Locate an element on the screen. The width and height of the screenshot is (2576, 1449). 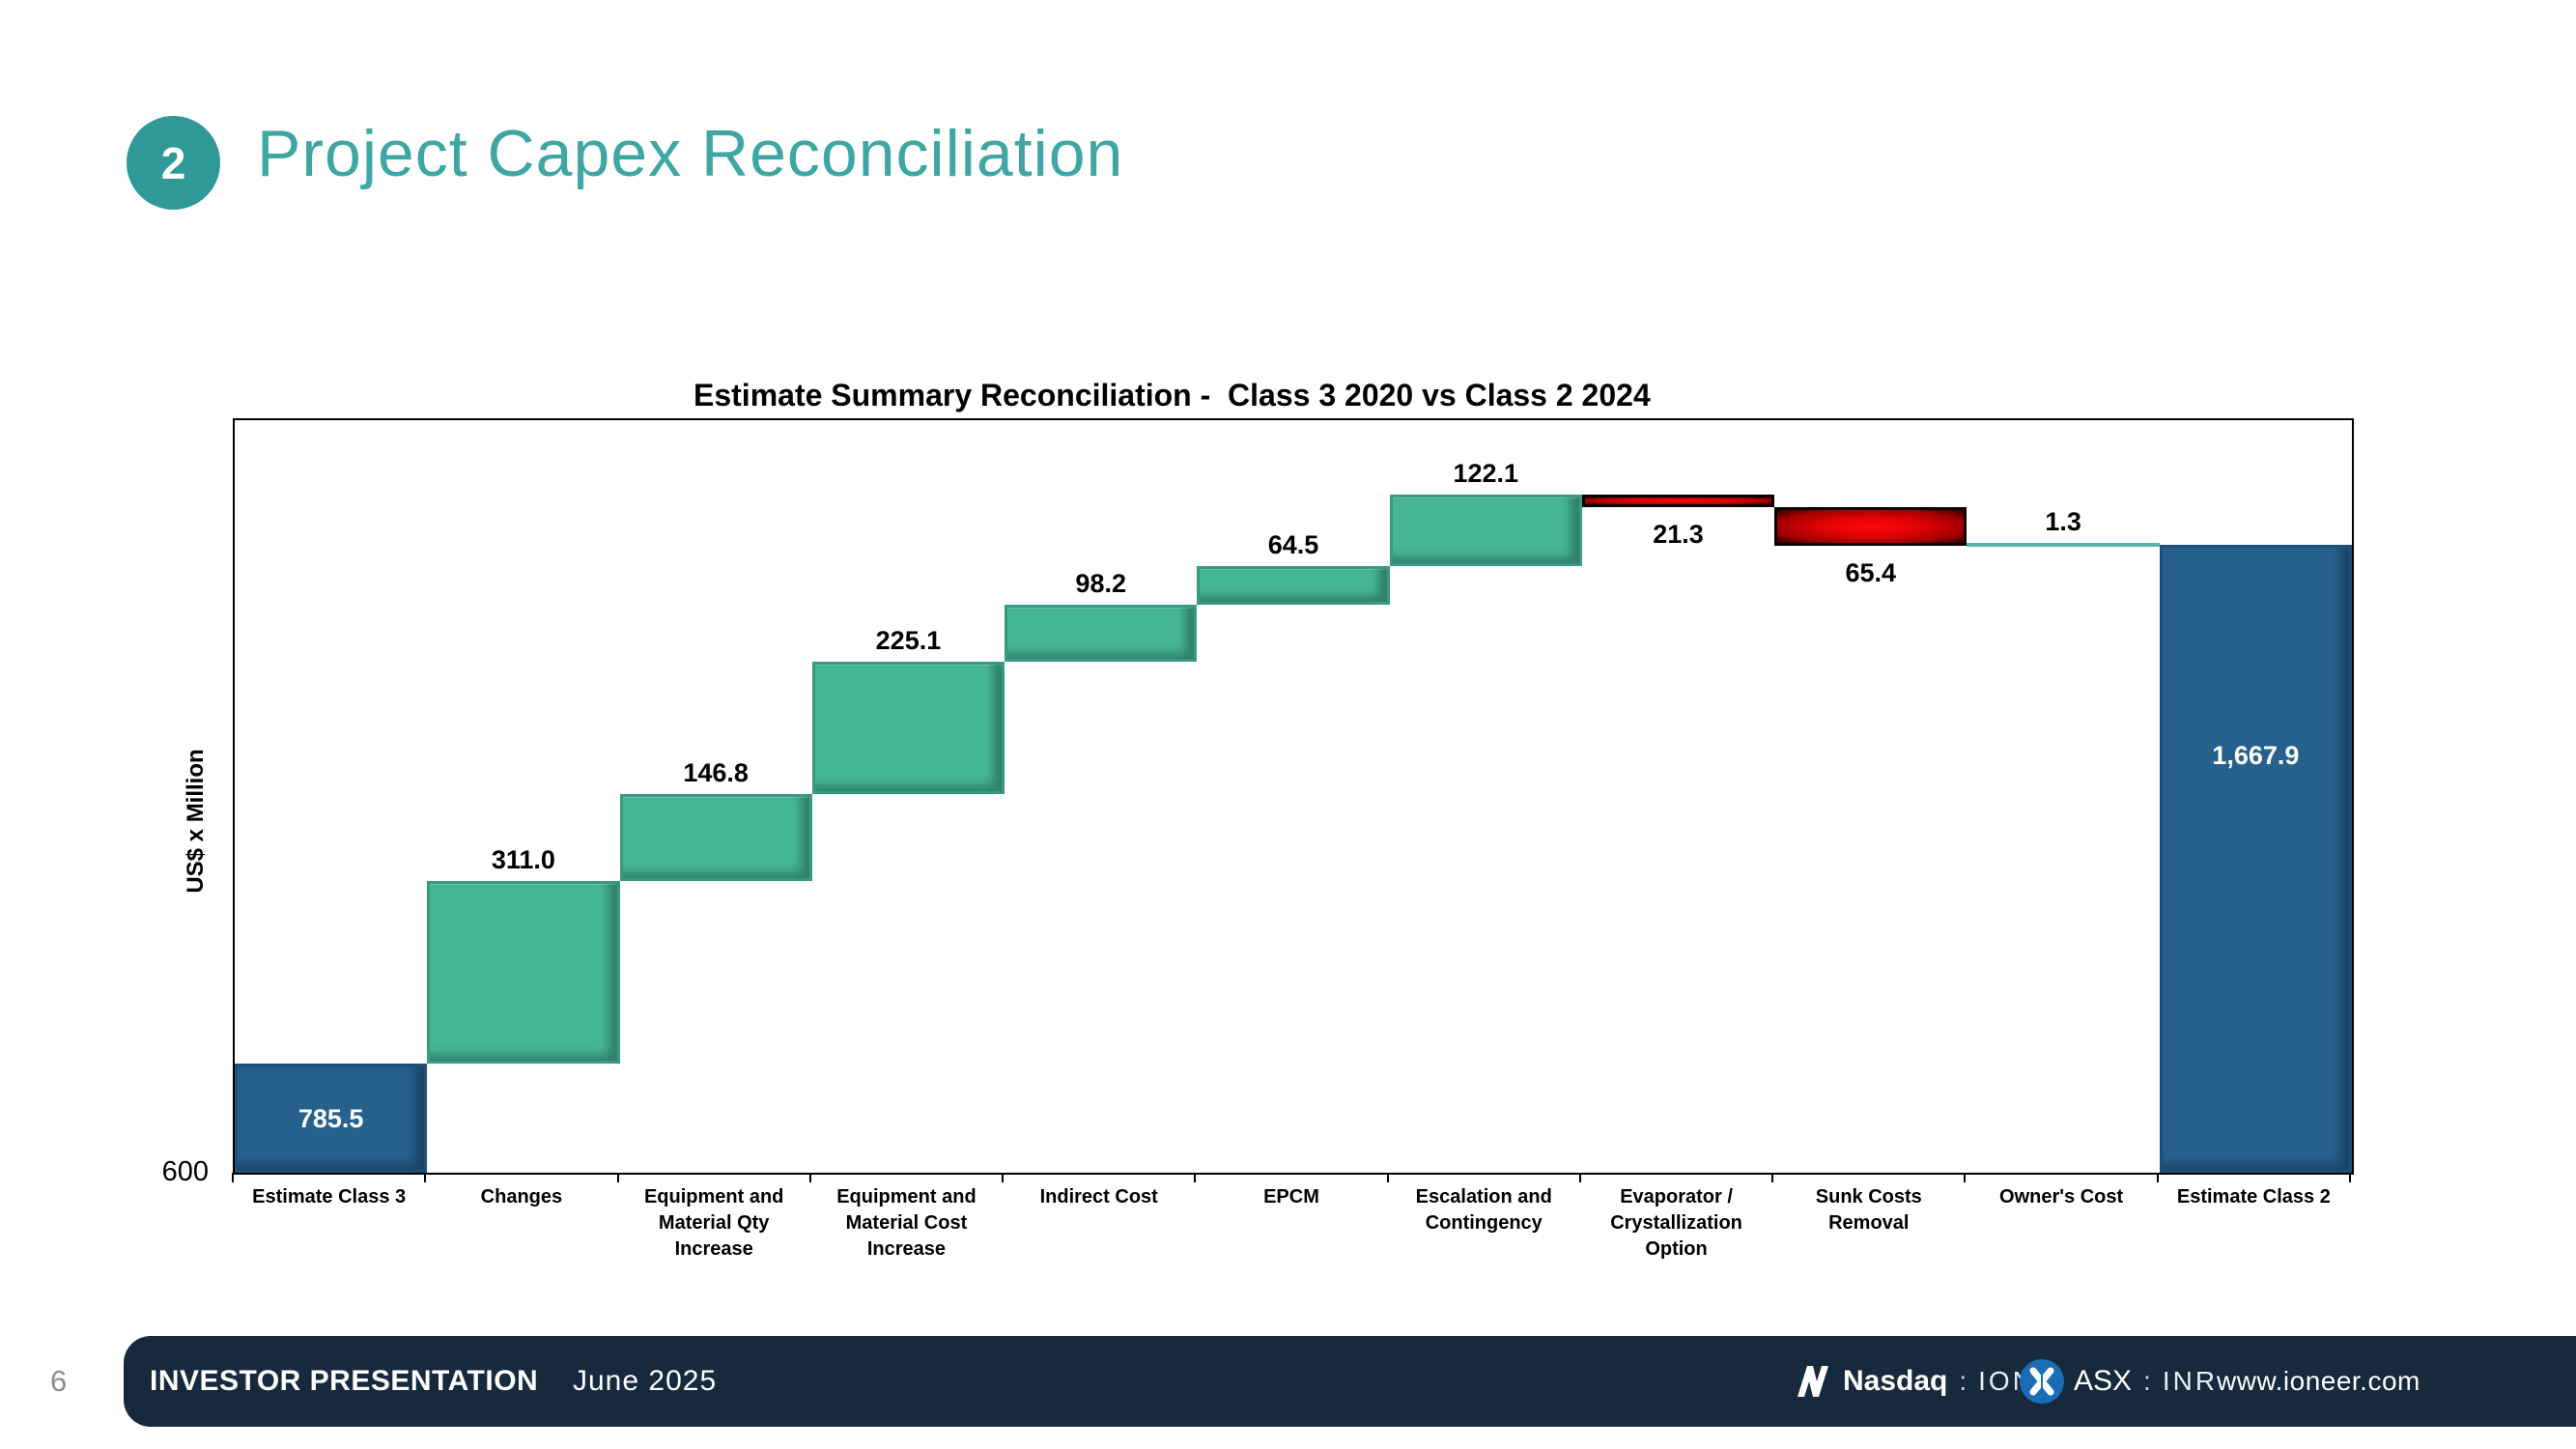
bar-value-label: 1.3 is located at coordinates (2063, 522).